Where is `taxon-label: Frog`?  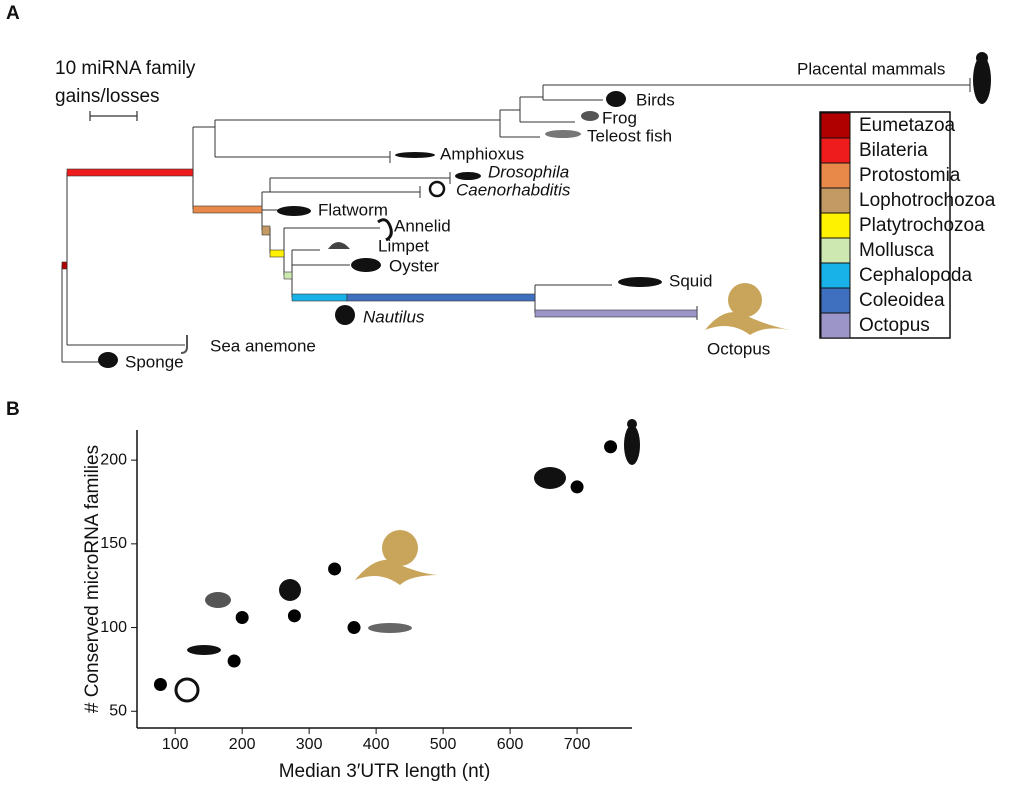 taxon-label: Frog is located at coordinates (619, 117).